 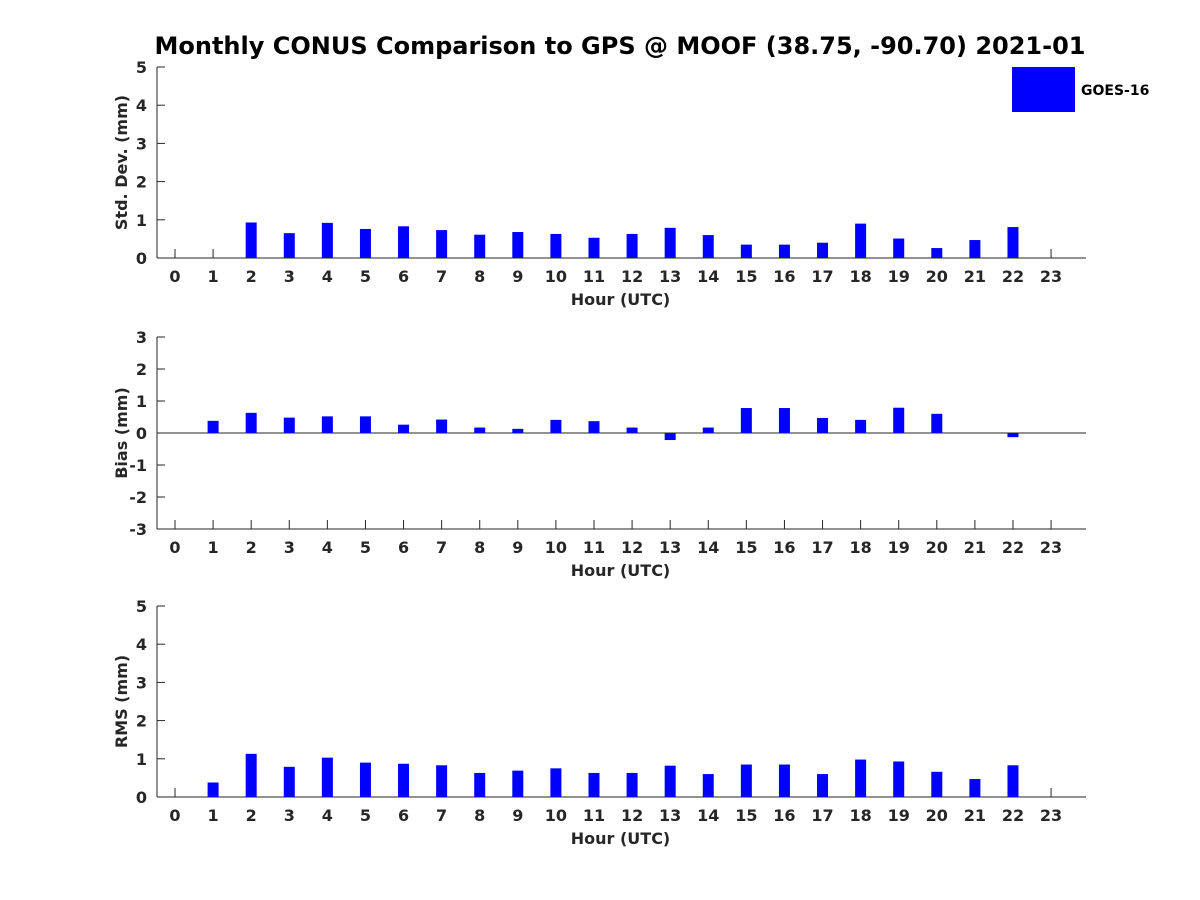 What do you see at coordinates (594, 276) in the screenshot?
I see `x-tick-label: 11` at bounding box center [594, 276].